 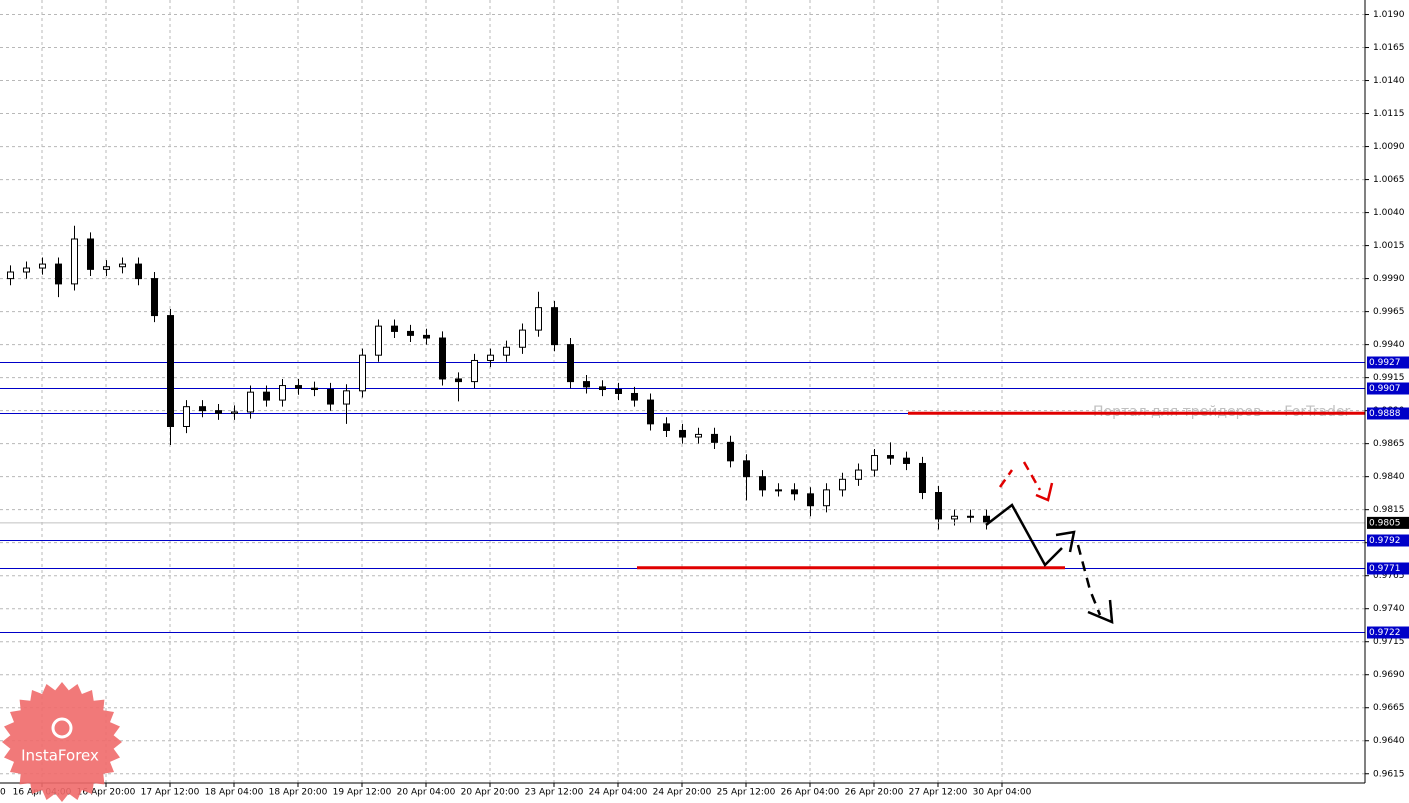 I want to click on x-tick-label: 19 Apr 12:00, so click(x=362, y=793).